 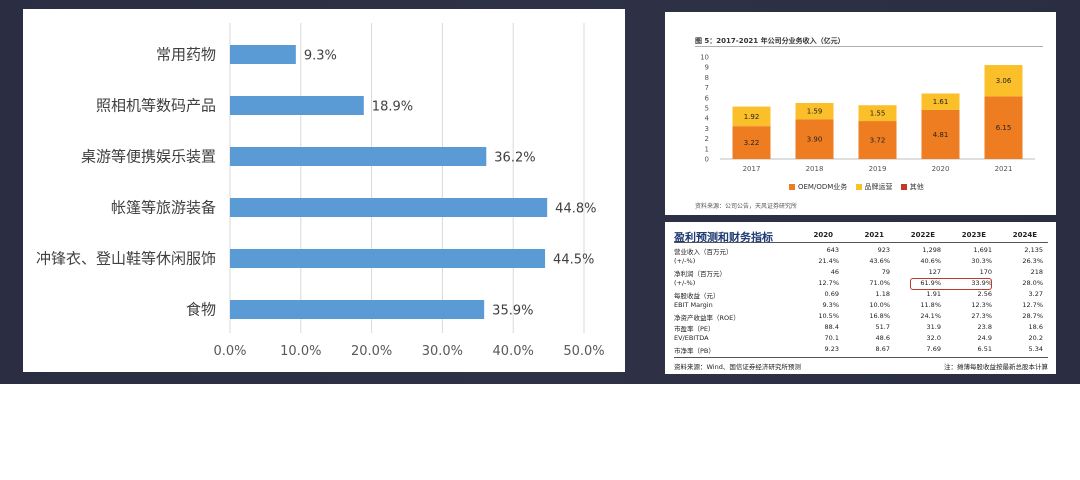 What do you see at coordinates (1032, 261) in the screenshot?
I see `table-cell: 26.3%` at bounding box center [1032, 261].